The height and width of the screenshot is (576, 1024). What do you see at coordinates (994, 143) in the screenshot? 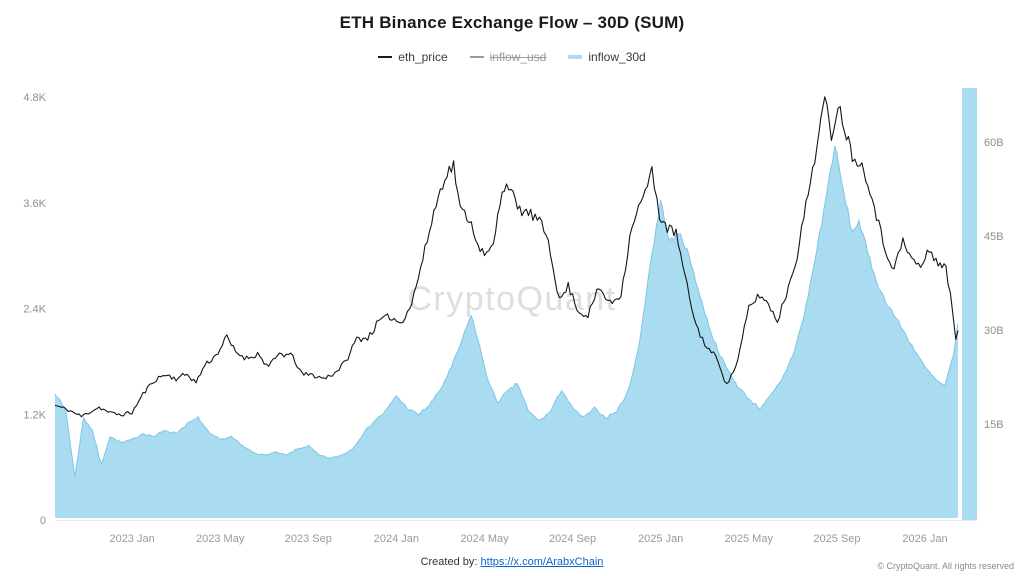
I see `right-axis-tick: 60B` at bounding box center [994, 143].